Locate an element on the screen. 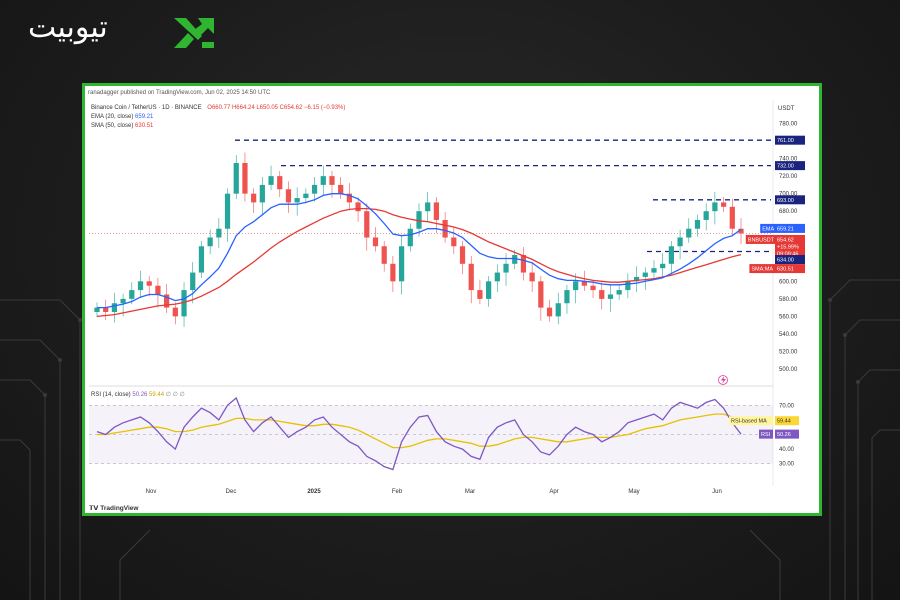  price-tick-label: 520.00 is located at coordinates (788, 352).